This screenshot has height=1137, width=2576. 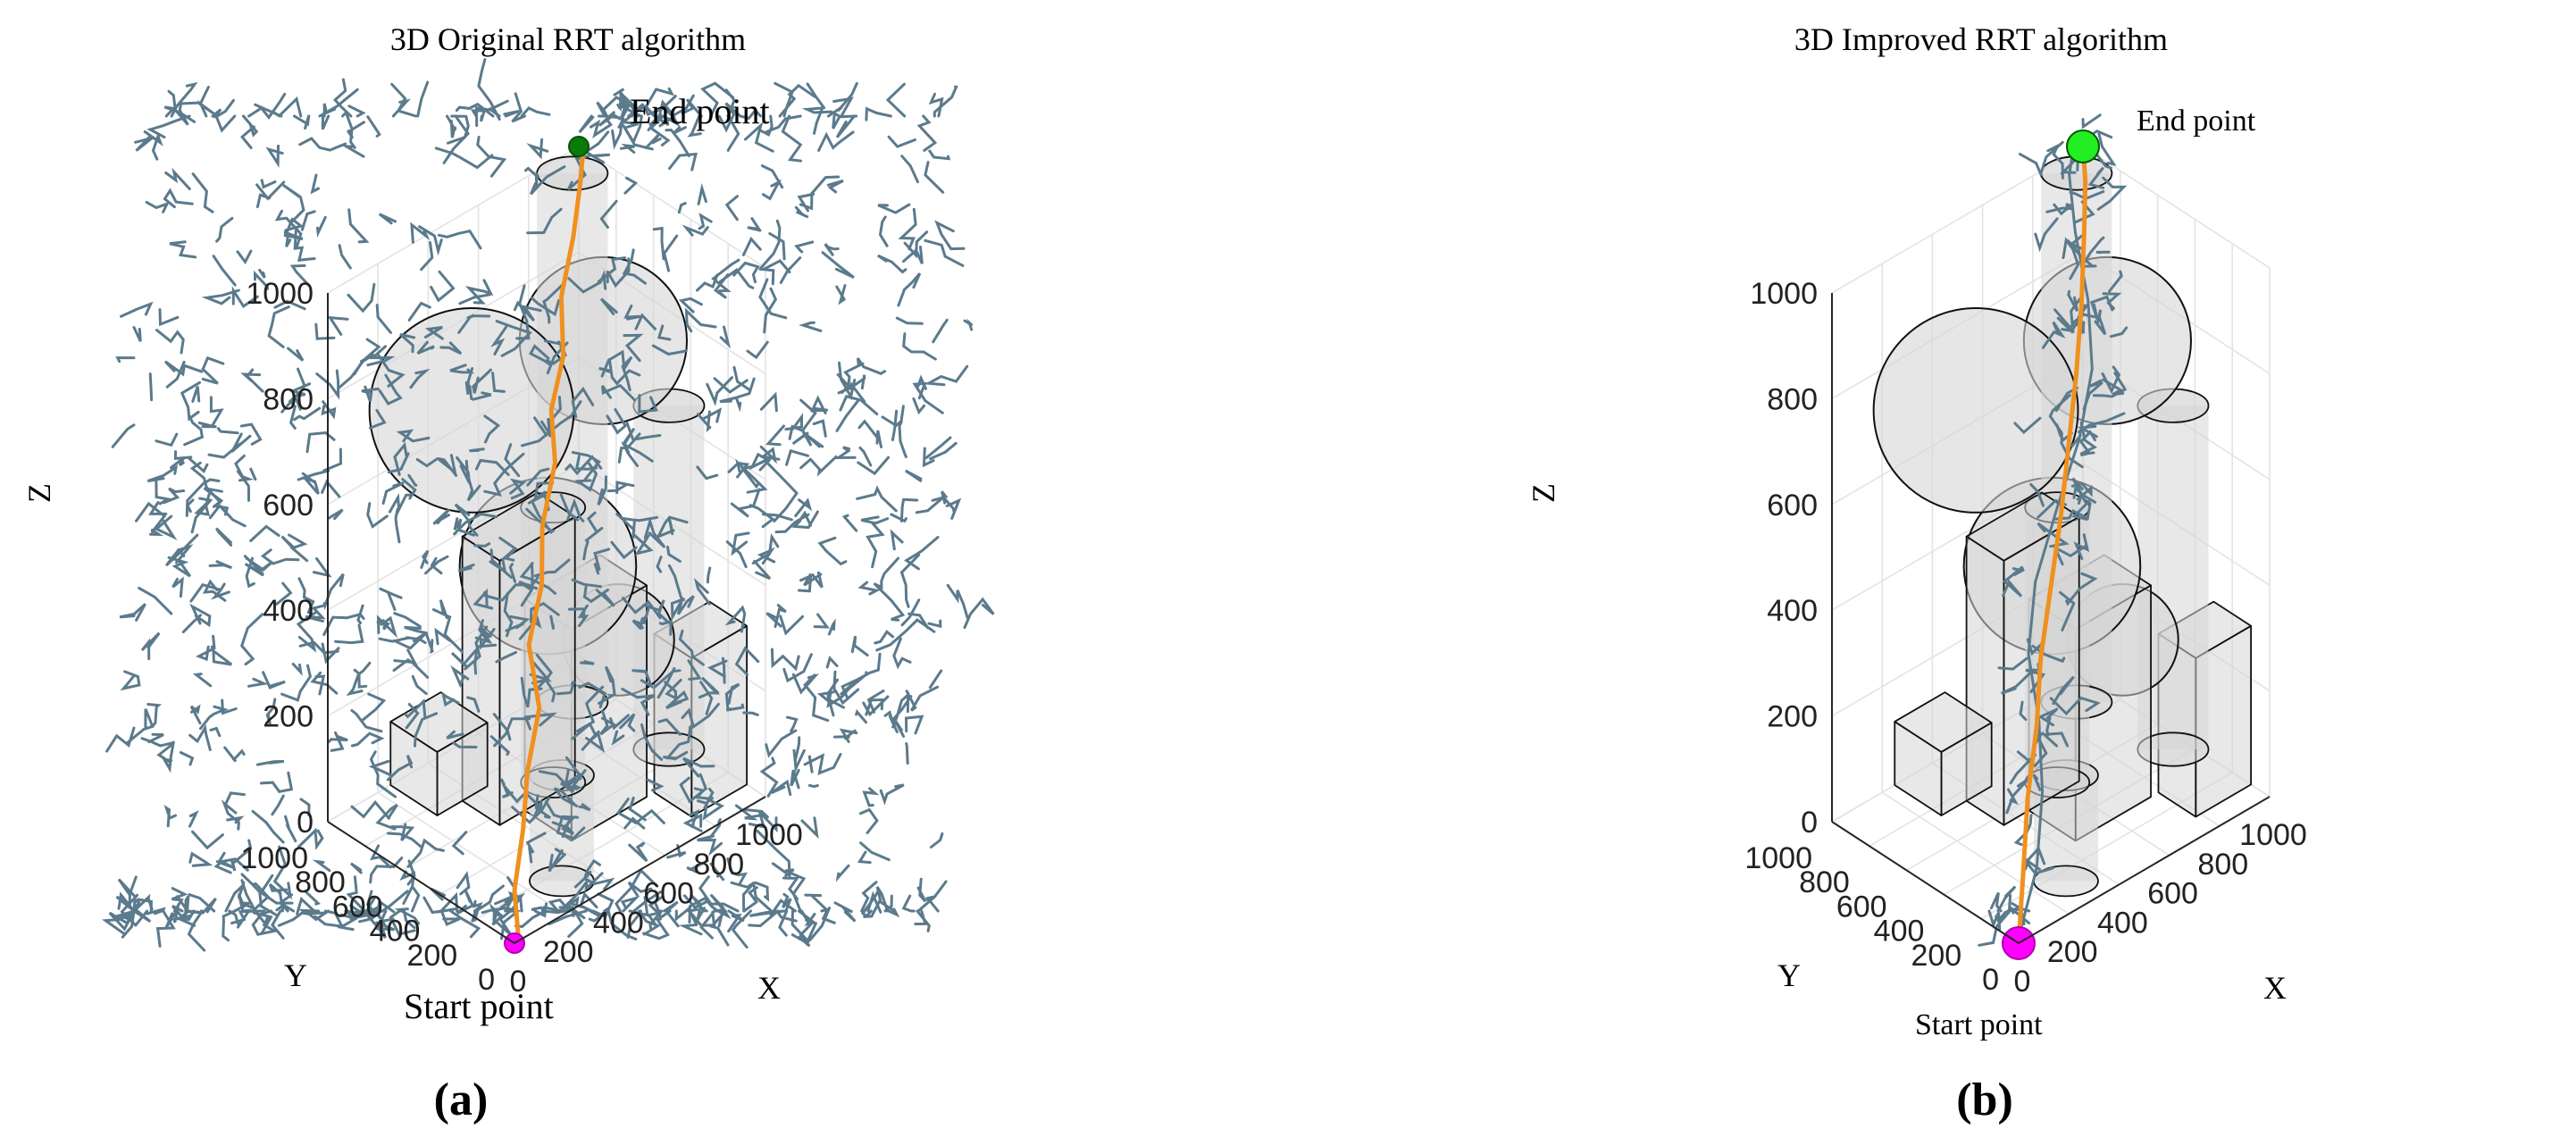 What do you see at coordinates (1825, 882) in the screenshot?
I see `y-tick-label: 800` at bounding box center [1825, 882].